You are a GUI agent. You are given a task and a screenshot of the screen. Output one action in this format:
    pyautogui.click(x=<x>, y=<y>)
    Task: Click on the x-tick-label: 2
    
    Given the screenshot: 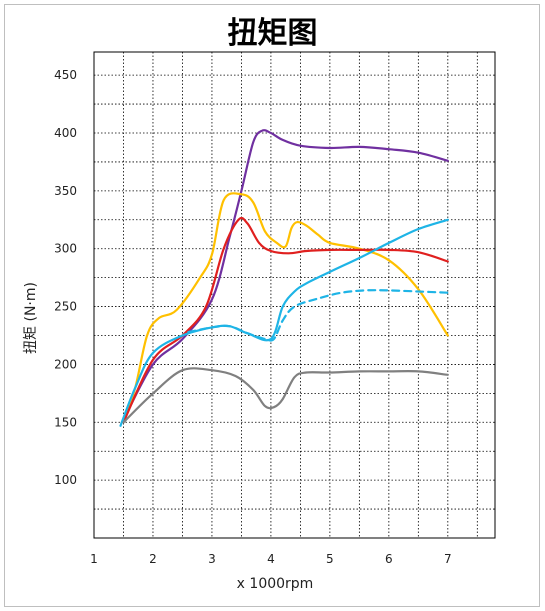 What is the action you would take?
    pyautogui.click(x=153, y=559)
    